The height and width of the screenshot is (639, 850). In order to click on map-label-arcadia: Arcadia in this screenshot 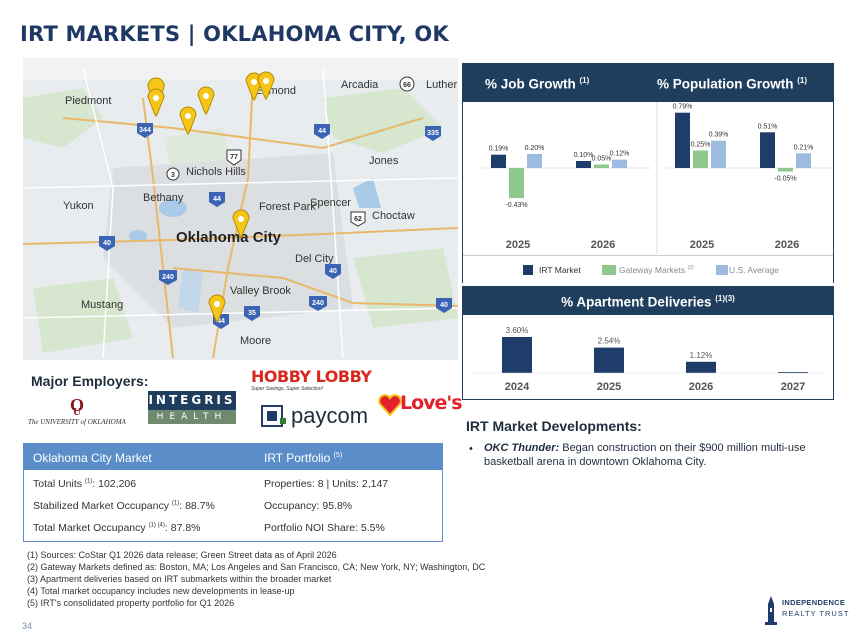, I will do `click(360, 85)`.